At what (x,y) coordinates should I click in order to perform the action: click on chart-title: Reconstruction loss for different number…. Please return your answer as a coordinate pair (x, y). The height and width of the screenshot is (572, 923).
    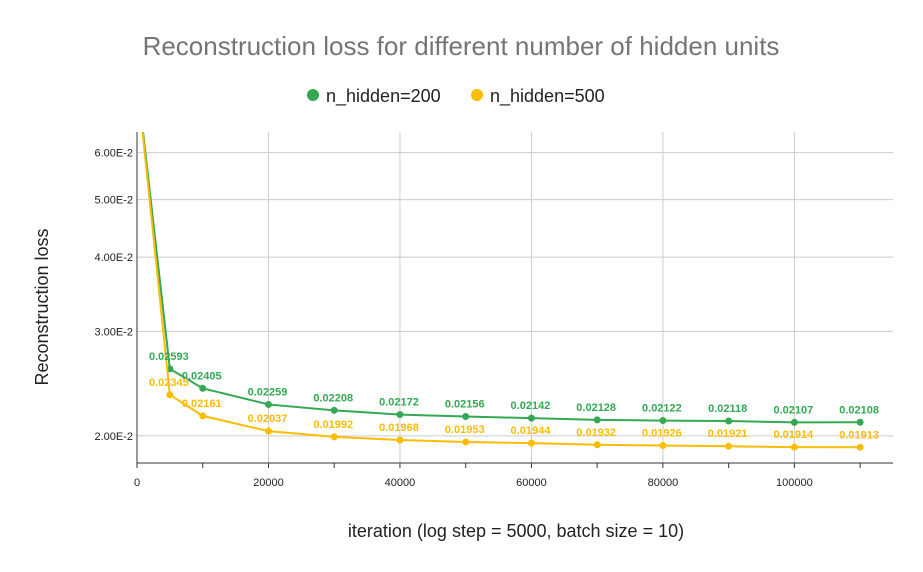
    Looking at the image, I should click on (461, 46).